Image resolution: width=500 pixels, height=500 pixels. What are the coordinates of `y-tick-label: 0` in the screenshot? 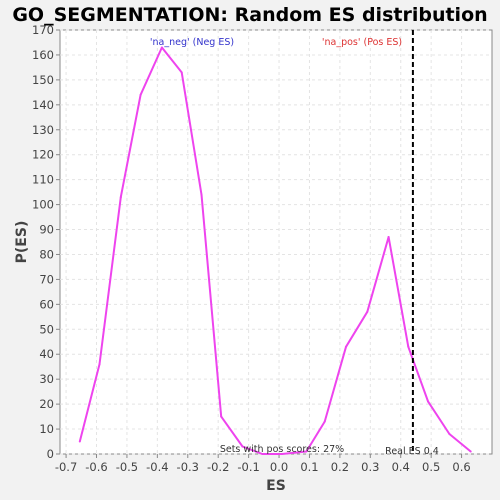 It's located at (50, 454).